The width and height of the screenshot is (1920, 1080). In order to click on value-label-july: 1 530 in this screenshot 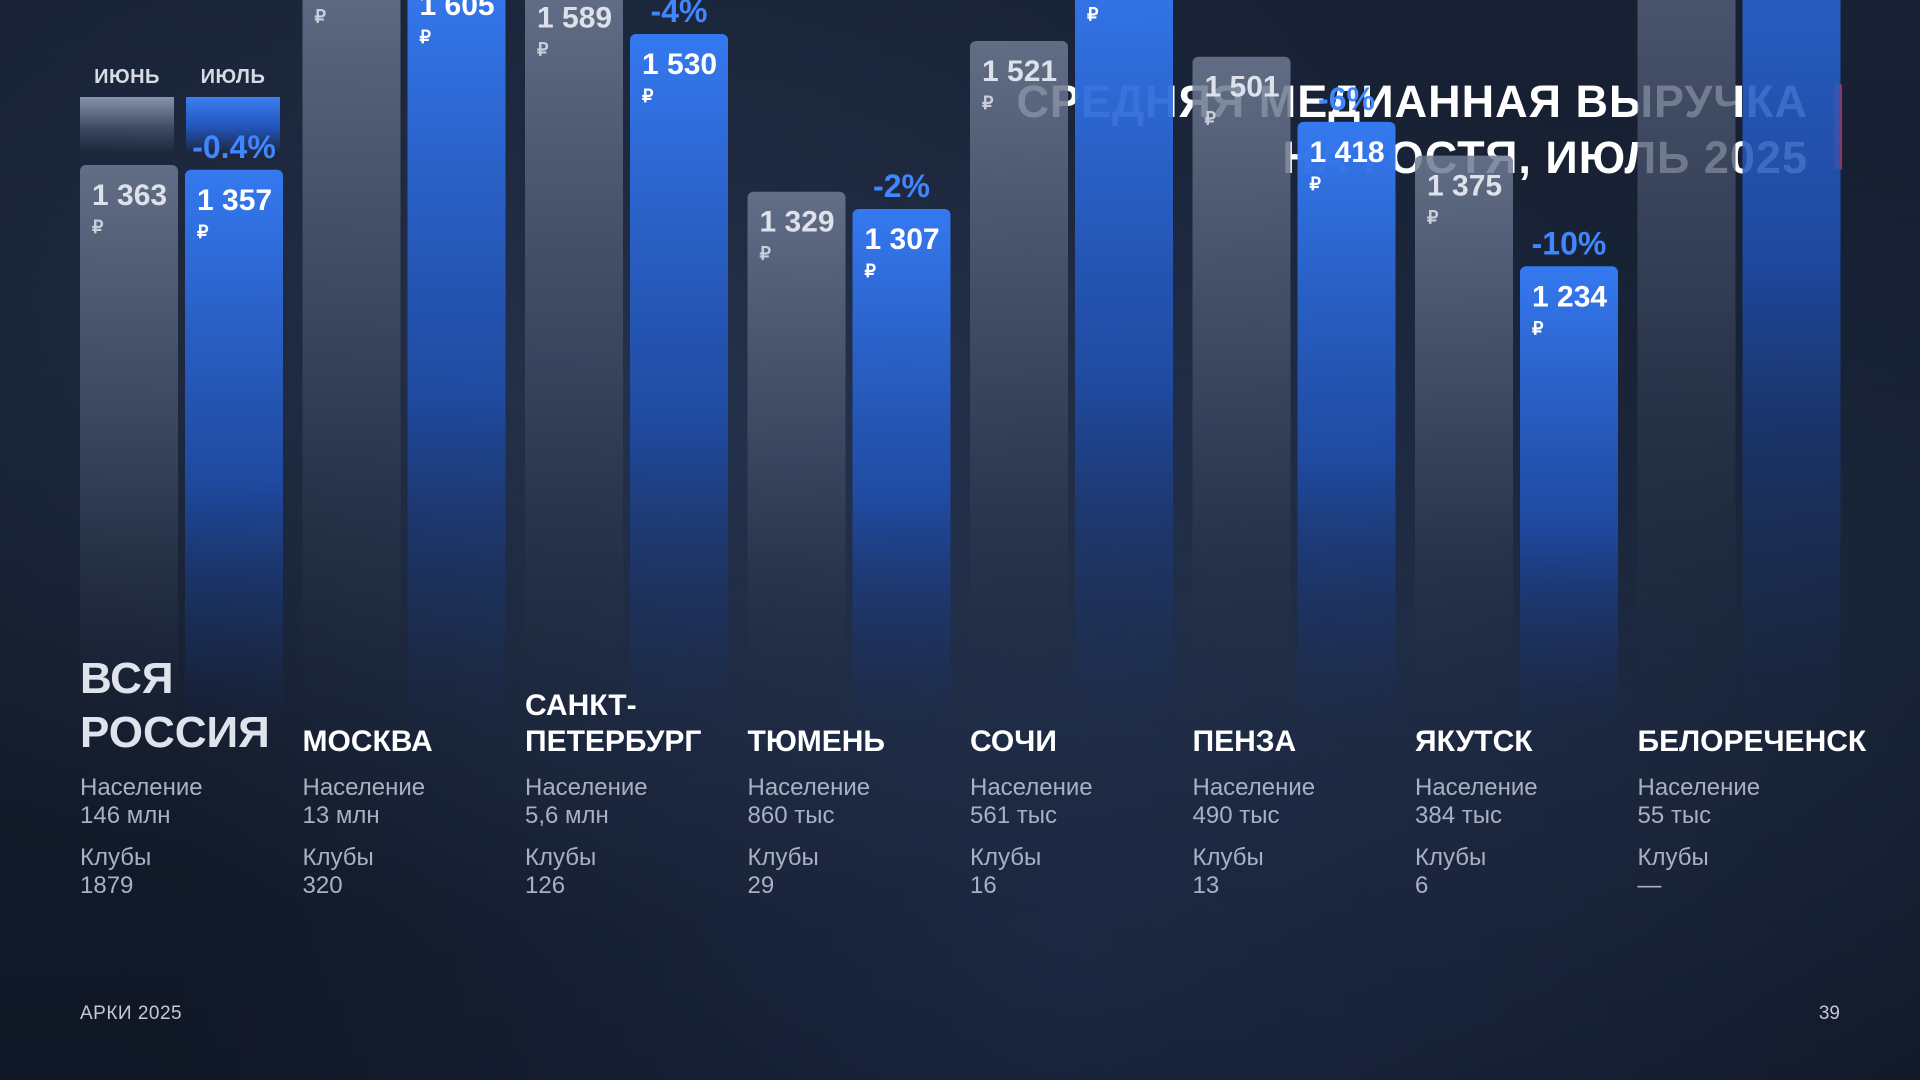, I will do `click(679, 64)`.